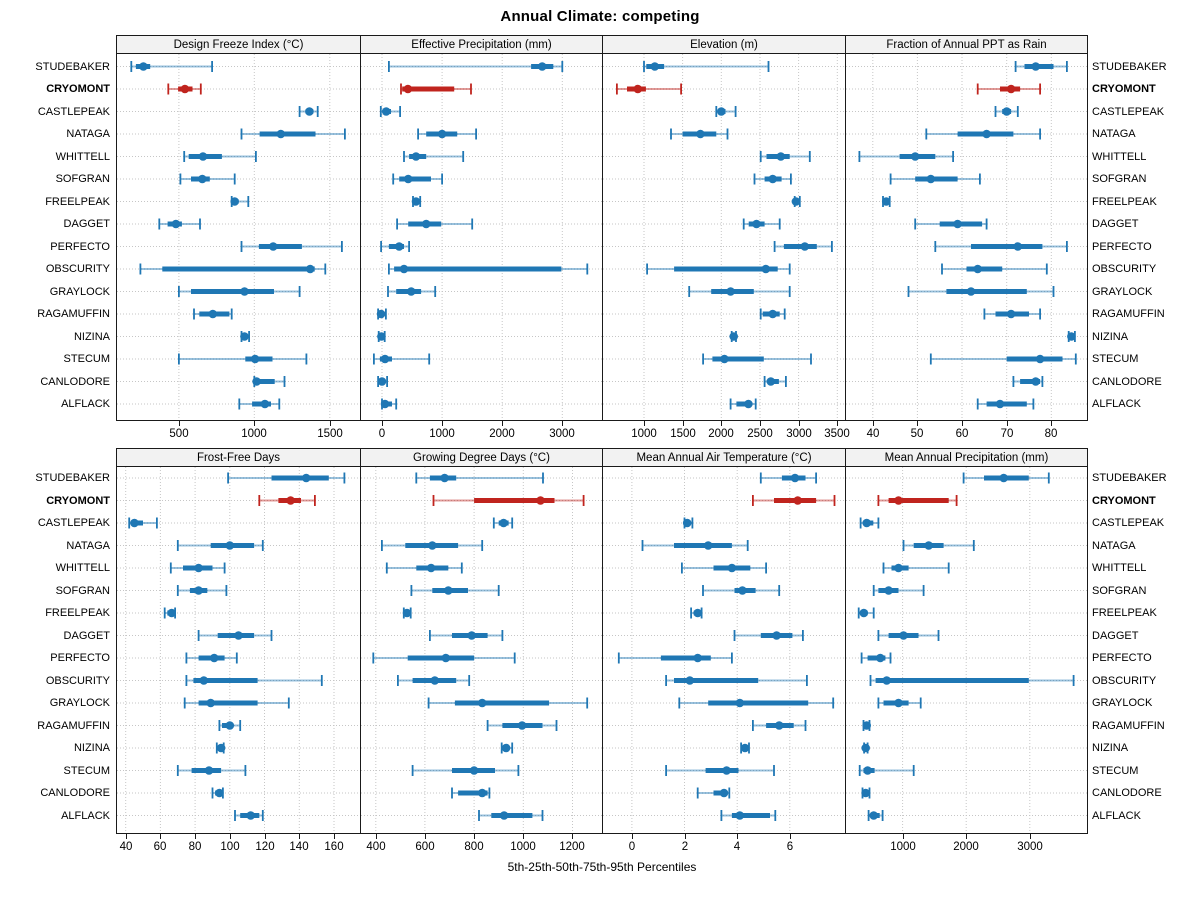 Image resolution: width=1200 pixels, height=900 pixels. I want to click on row-label-right-perfecto: PERFECTO, so click(1122, 658).